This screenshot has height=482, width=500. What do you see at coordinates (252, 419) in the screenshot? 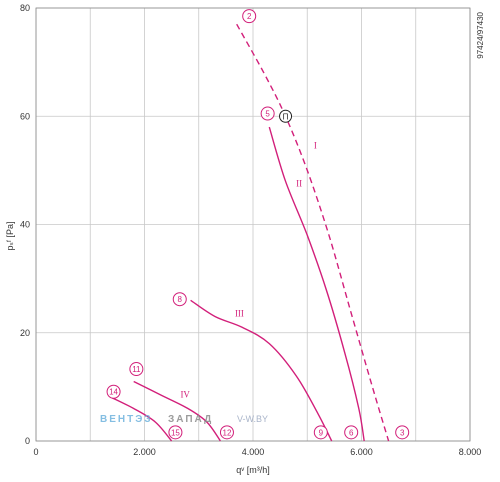
I see `watermark-part3: V-W.BY` at bounding box center [252, 419].